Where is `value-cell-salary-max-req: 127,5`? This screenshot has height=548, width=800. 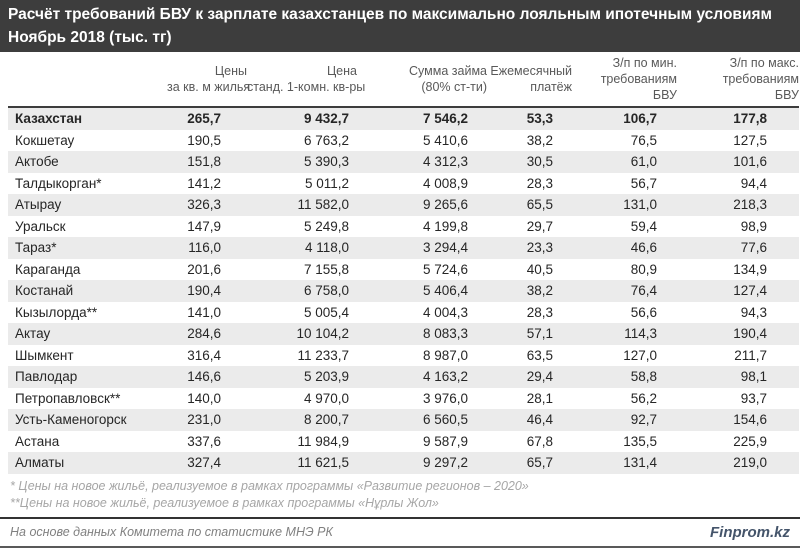
value-cell-salary-max-req: 127,5 is located at coordinates (750, 140).